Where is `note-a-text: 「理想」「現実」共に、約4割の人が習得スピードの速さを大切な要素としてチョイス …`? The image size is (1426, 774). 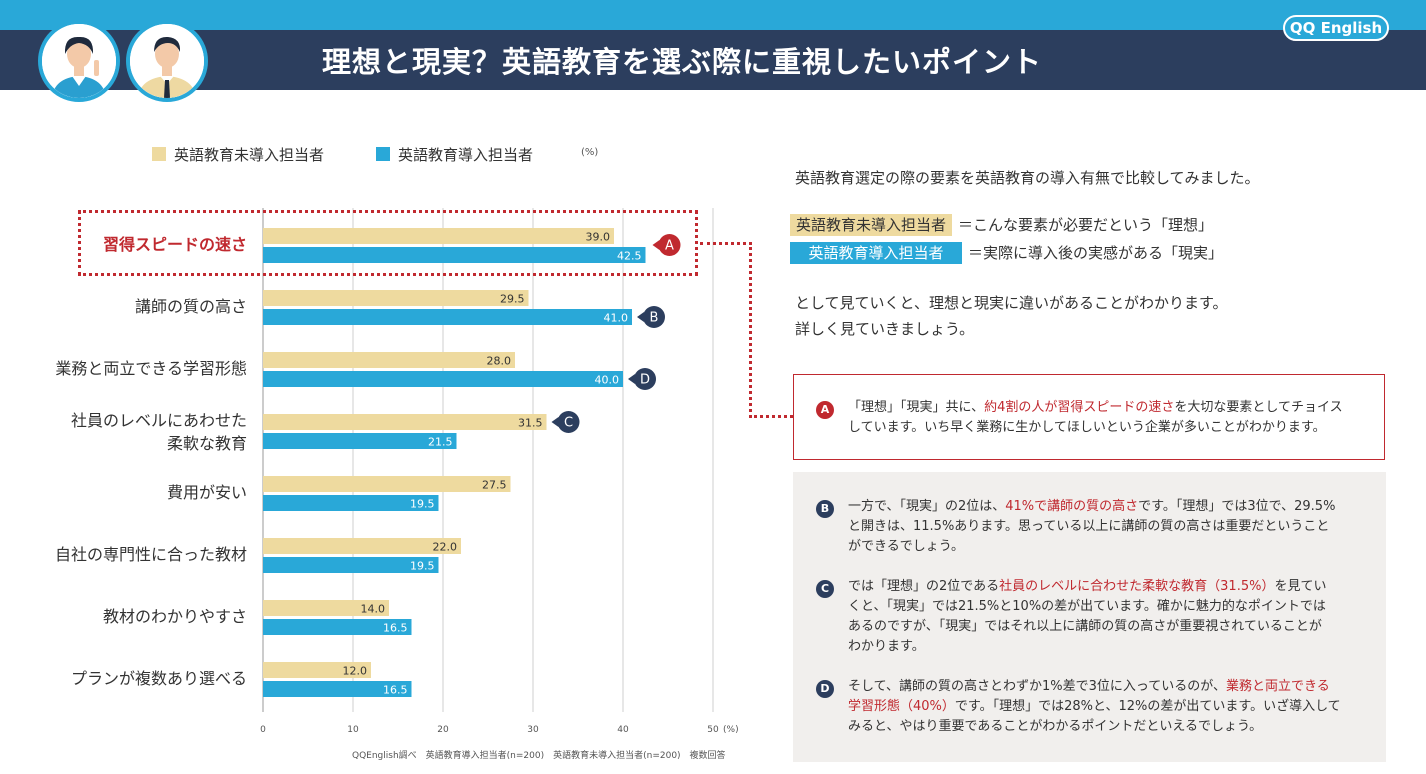
note-a-text: 「理想」「現実」共に、約4割の人が習得スピードの速さを大切な要素としてチョイス … is located at coordinates (1095, 418).